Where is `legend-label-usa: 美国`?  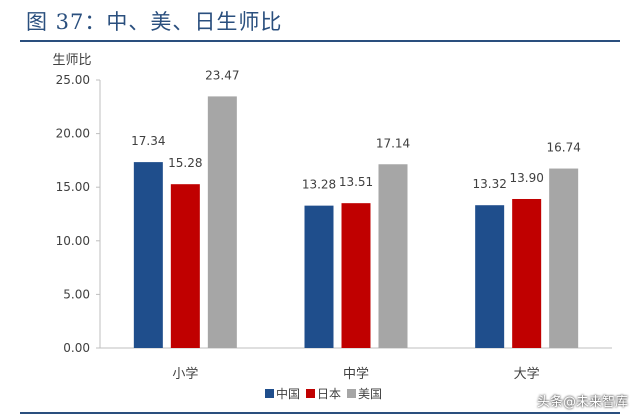
legend-label-usa: 美国 is located at coordinates (370, 394).